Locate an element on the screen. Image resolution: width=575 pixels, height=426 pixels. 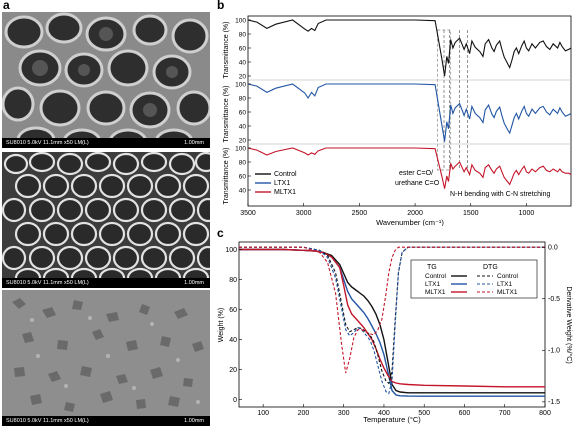
ftir-xtick-label: 2500 is located at coordinates (360, 213).